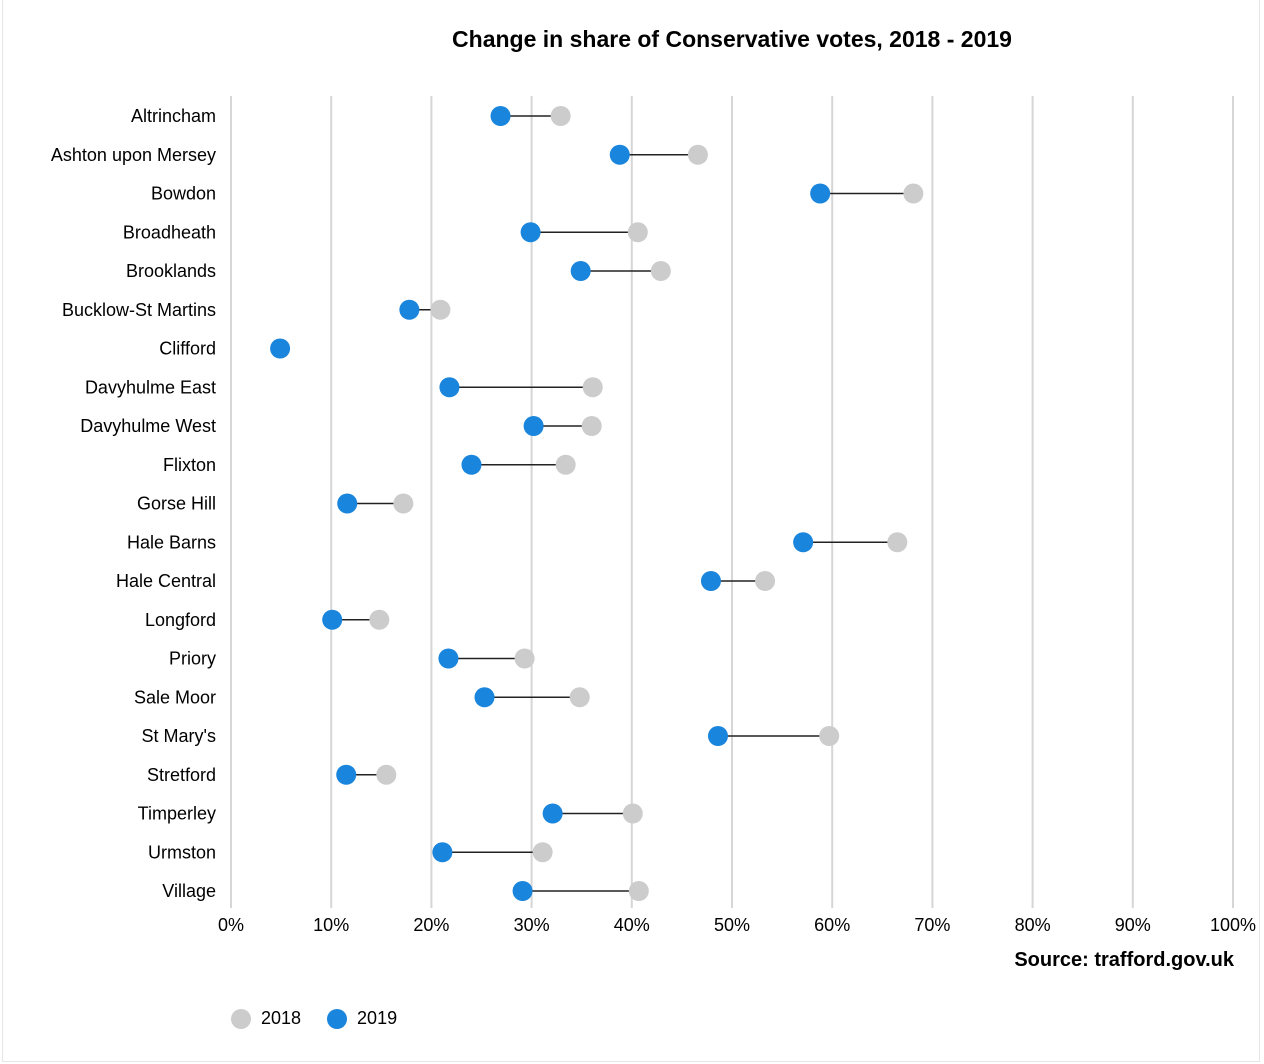  I want to click on category-label: Bowdon, so click(183, 194).